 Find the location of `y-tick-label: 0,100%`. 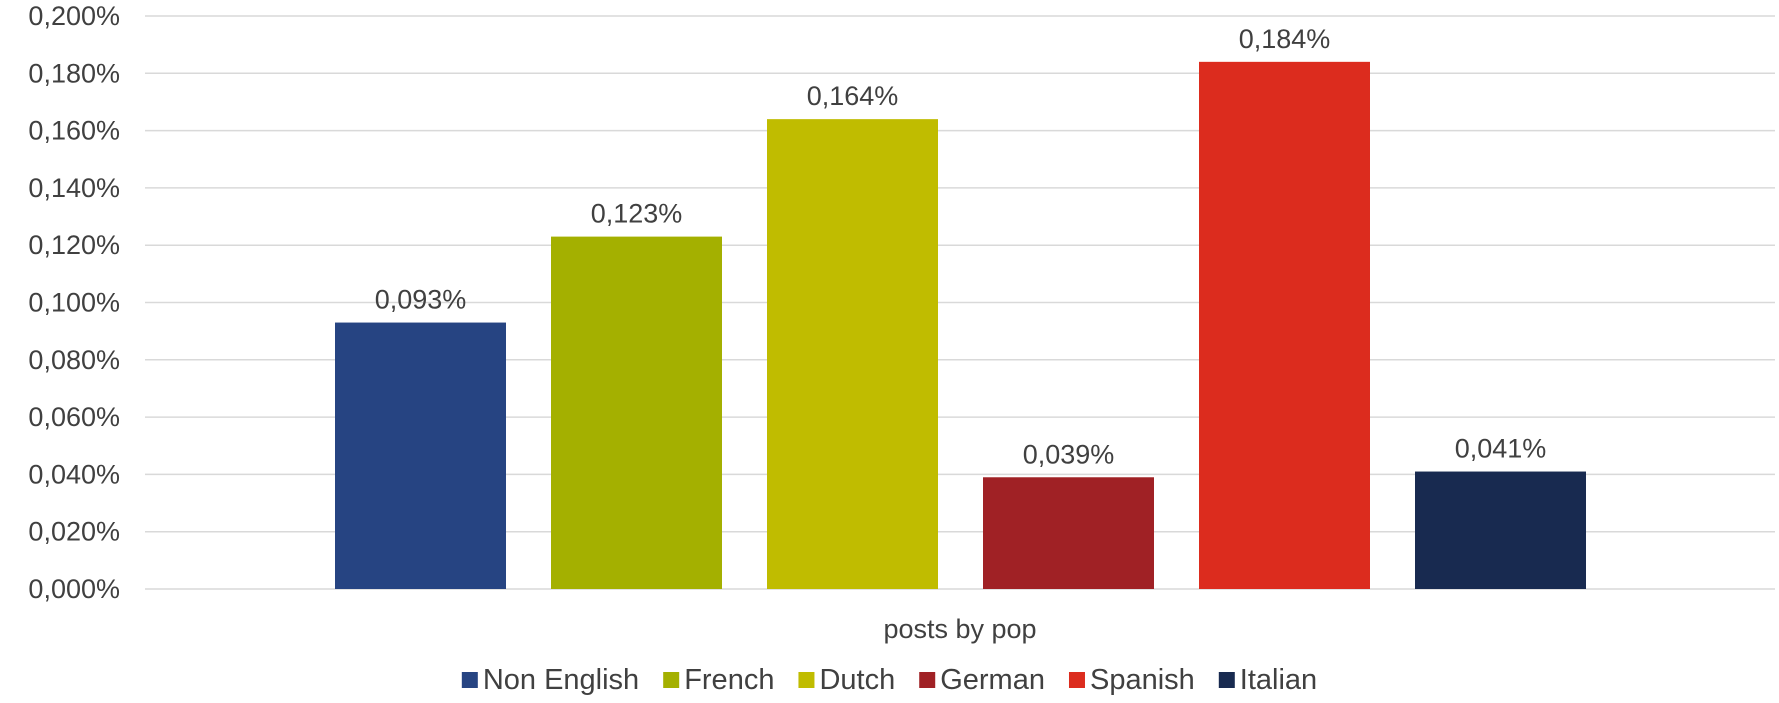

y-tick-label: 0,100% is located at coordinates (74, 303).